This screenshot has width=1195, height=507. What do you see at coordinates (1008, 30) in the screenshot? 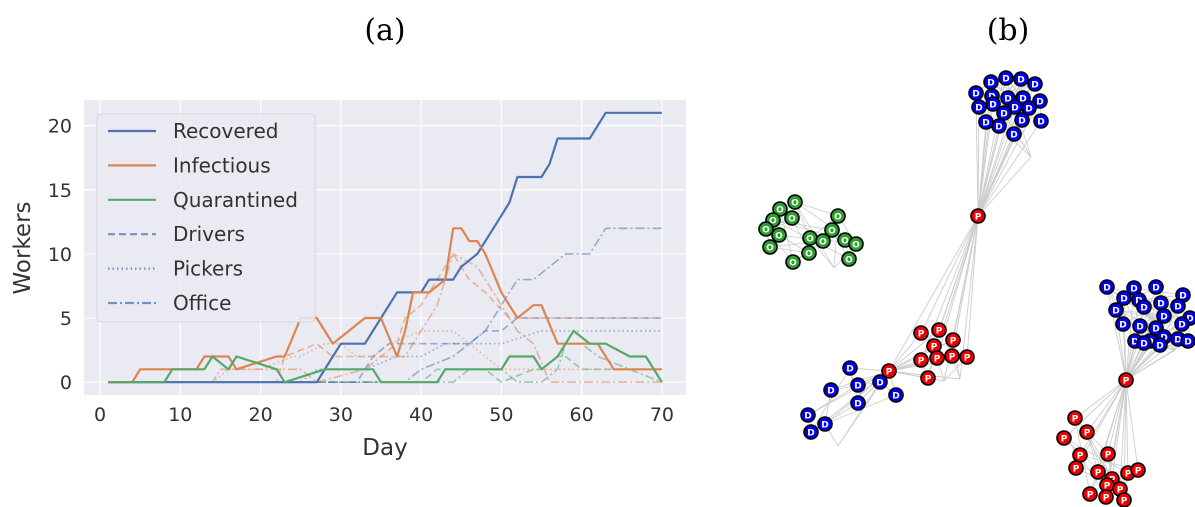
I see `panel-label-b: (b)` at bounding box center [1008, 30].